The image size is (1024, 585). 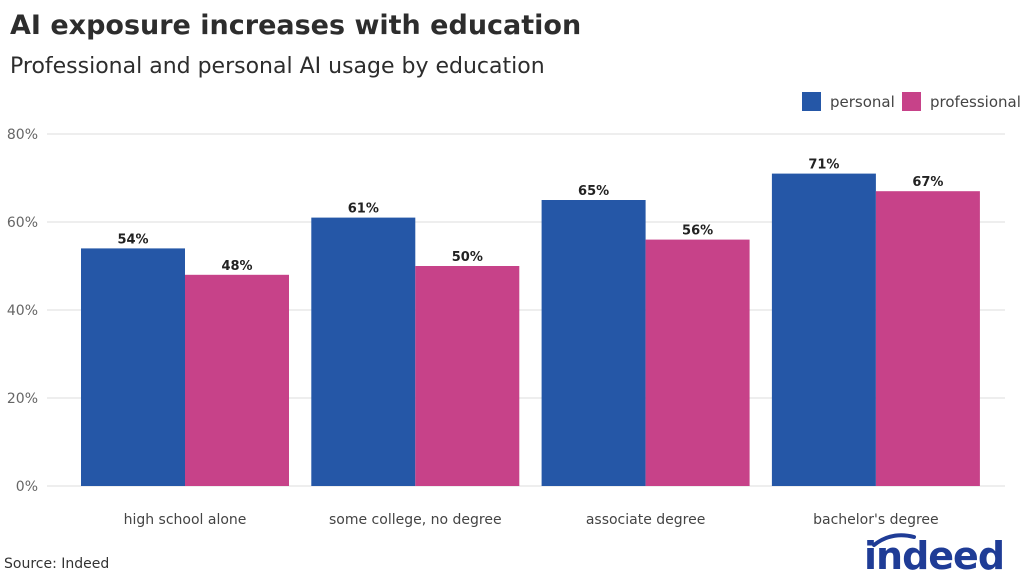 I want to click on x-tick-label: bachelor's degree, so click(x=876, y=520).